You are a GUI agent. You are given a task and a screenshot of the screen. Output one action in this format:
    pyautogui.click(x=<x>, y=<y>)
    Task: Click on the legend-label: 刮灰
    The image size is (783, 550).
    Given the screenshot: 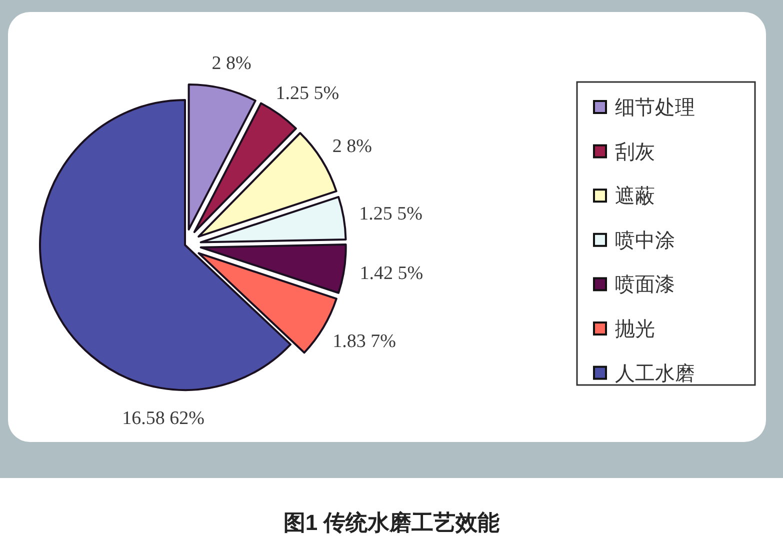 What is the action you would take?
    pyautogui.click(x=635, y=152)
    